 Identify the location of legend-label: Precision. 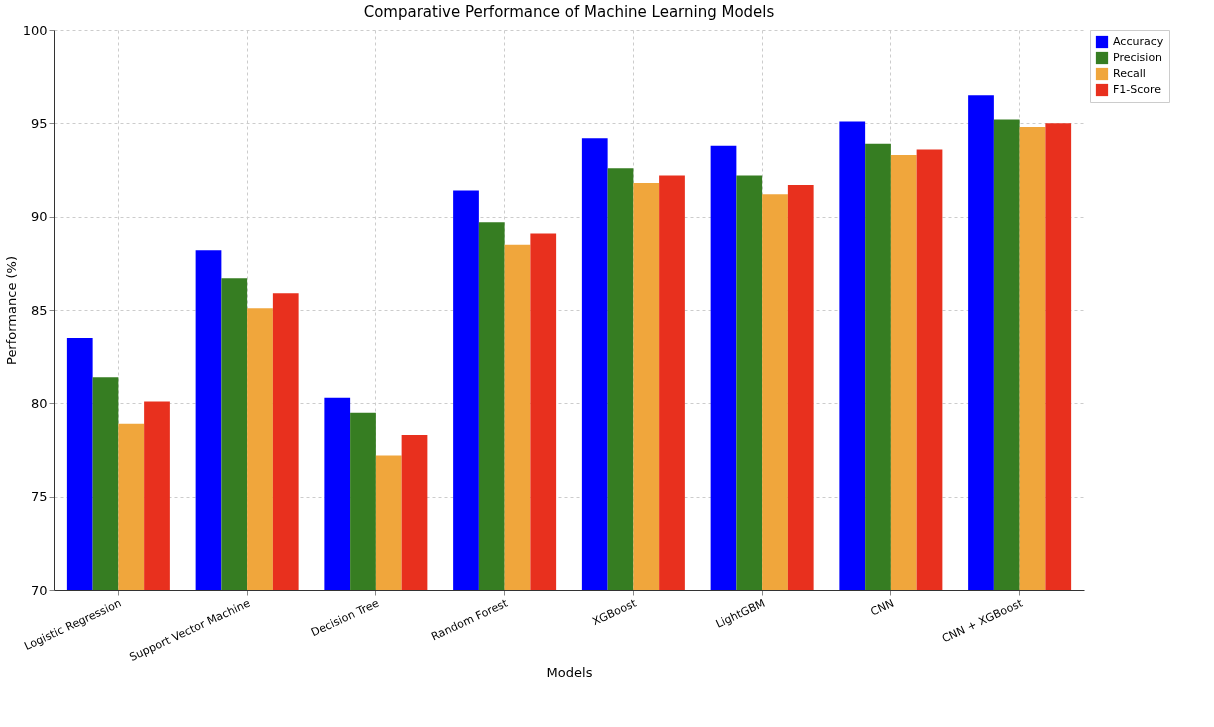
(1138, 57).